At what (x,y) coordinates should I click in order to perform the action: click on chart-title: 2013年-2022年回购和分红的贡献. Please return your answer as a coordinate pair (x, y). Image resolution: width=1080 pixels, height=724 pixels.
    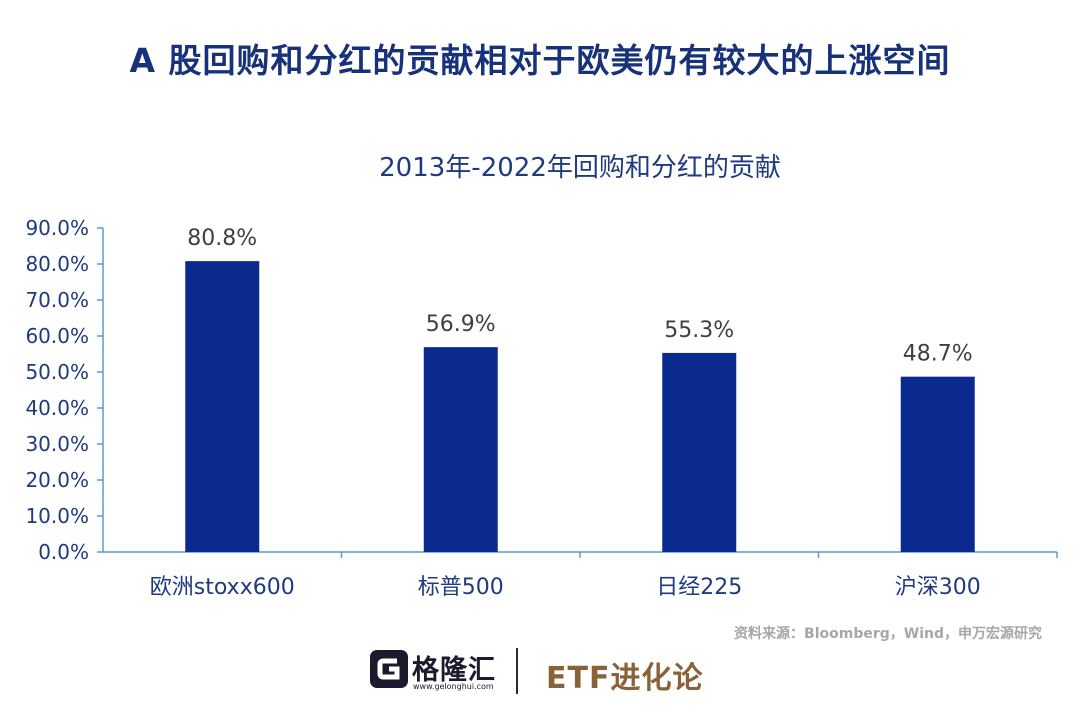
    Looking at the image, I should click on (580, 168).